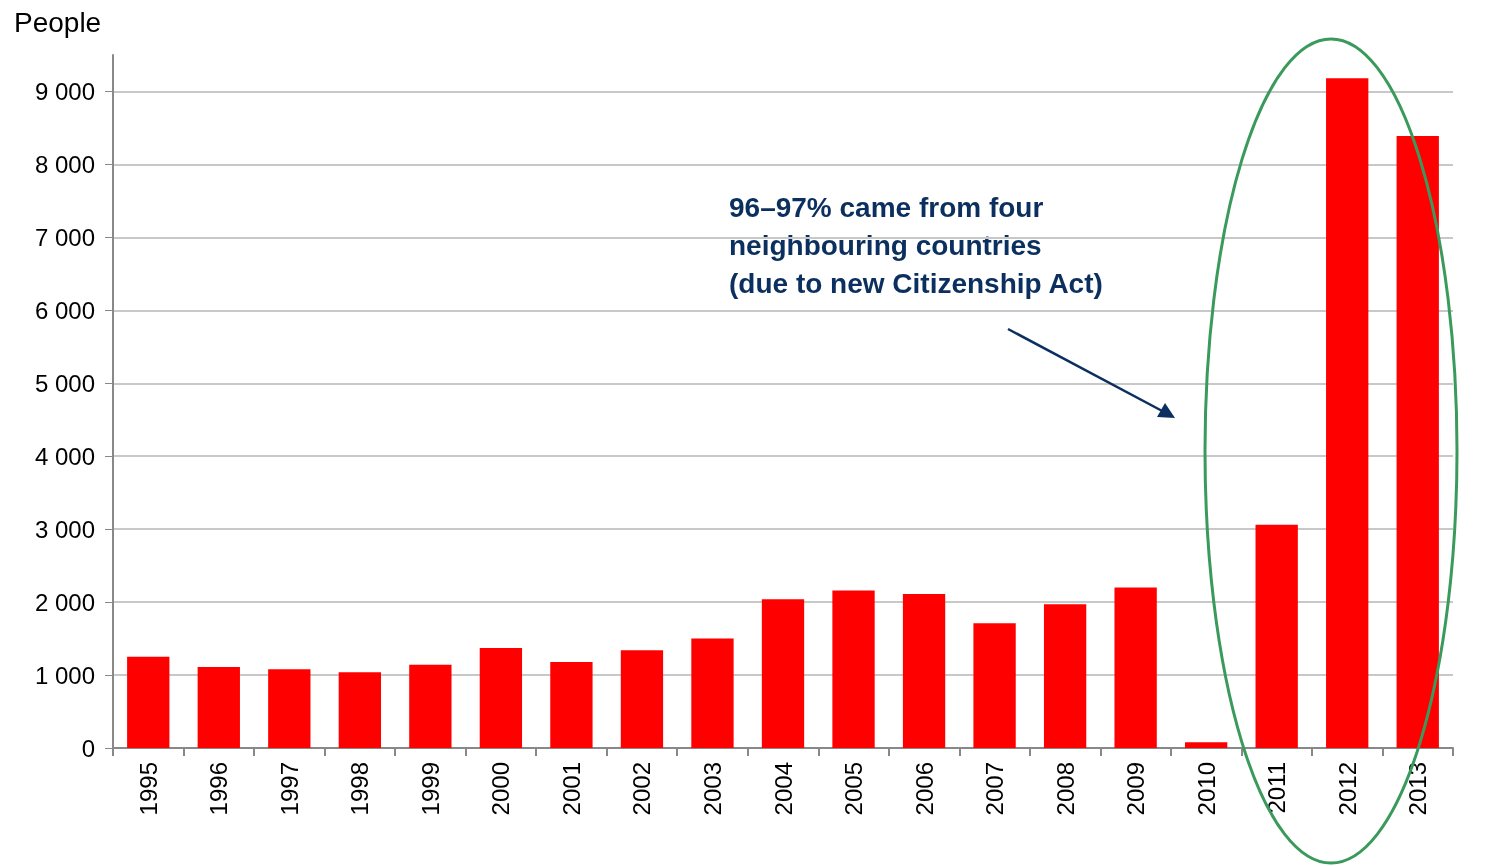 The width and height of the screenshot is (1498, 866). I want to click on y-tick-label: 3 000, so click(64, 529).